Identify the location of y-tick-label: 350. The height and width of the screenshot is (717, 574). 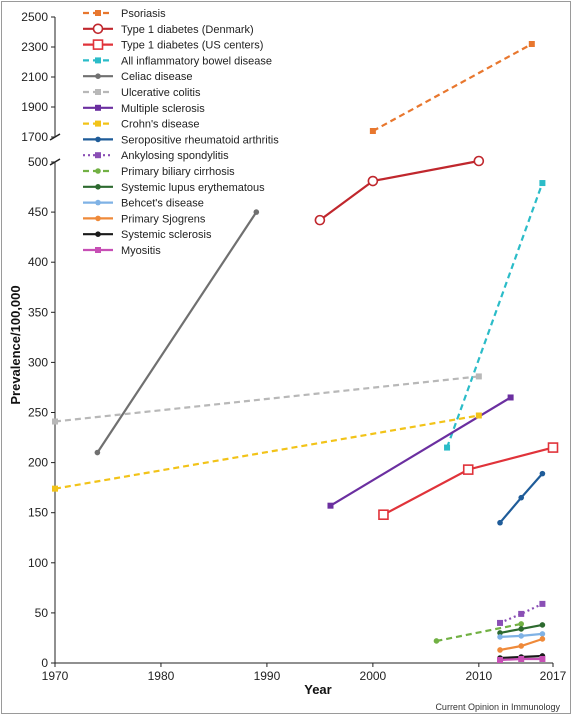
(38, 312).